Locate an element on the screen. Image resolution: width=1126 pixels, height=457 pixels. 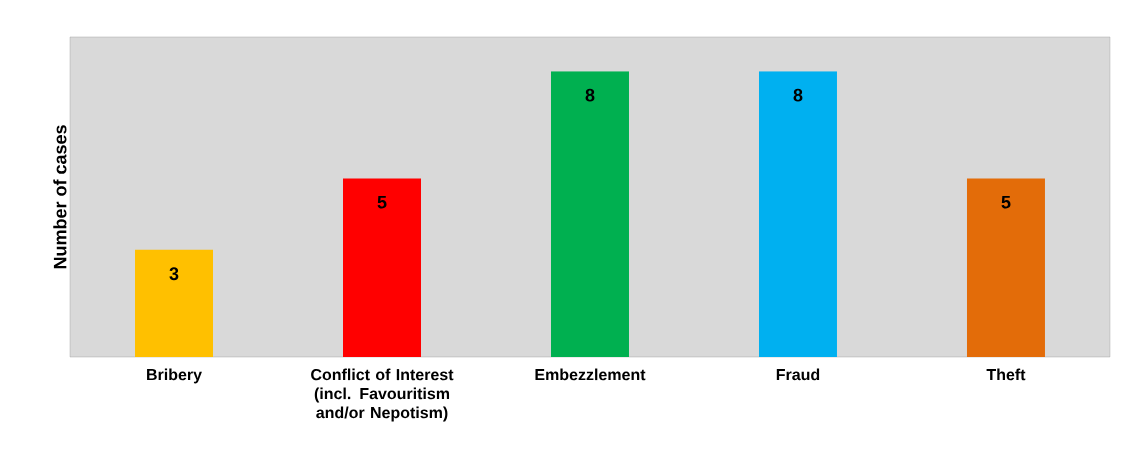
x-tick-label: Embezzlement is located at coordinates (590, 374).